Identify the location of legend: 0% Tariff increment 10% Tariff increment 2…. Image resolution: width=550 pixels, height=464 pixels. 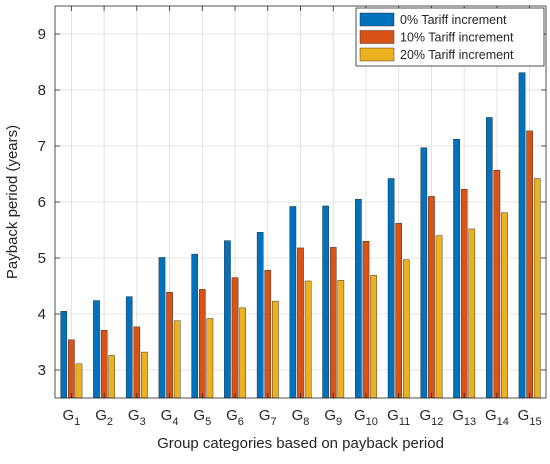
(450, 37).